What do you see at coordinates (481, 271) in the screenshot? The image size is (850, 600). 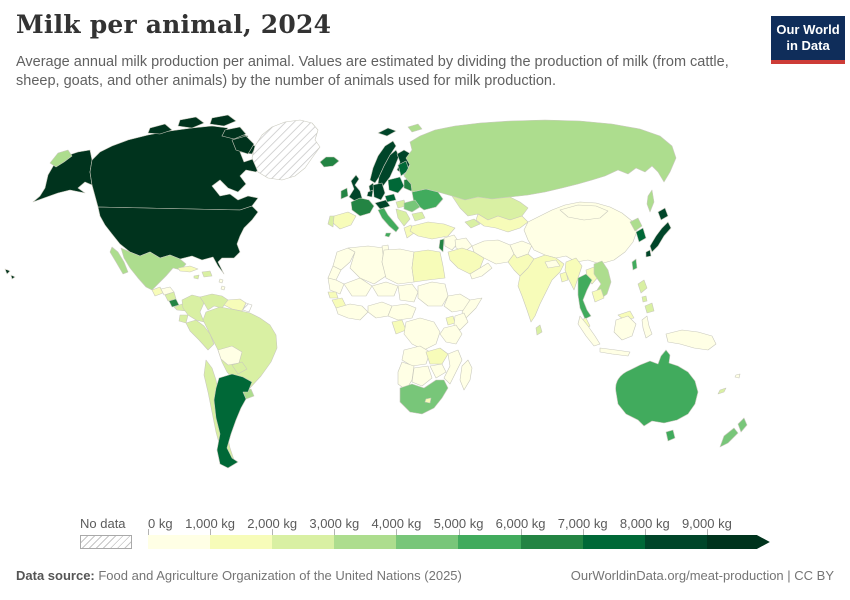 I see `country-yemen-oman` at bounding box center [481, 271].